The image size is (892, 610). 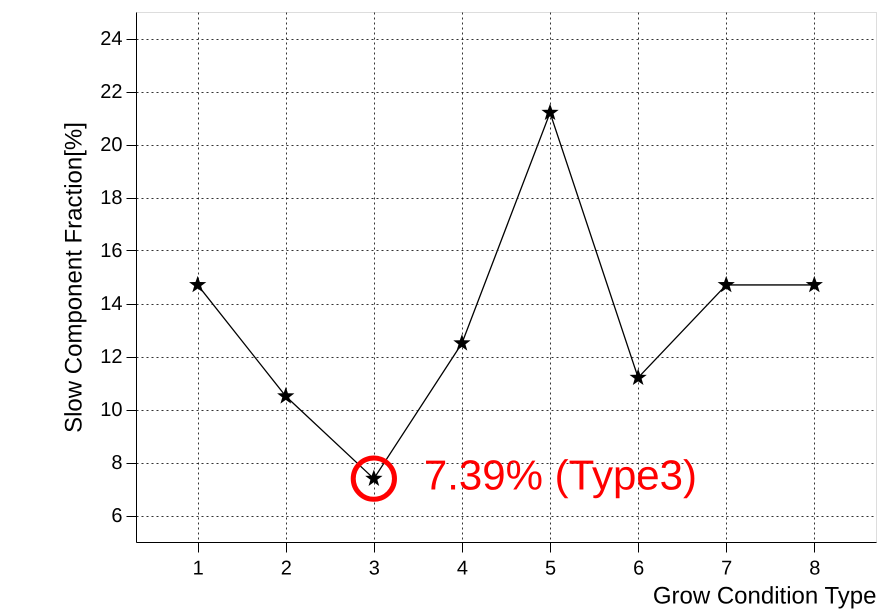 I want to click on x-axis-title: Grow Condition Type, so click(x=764, y=596).